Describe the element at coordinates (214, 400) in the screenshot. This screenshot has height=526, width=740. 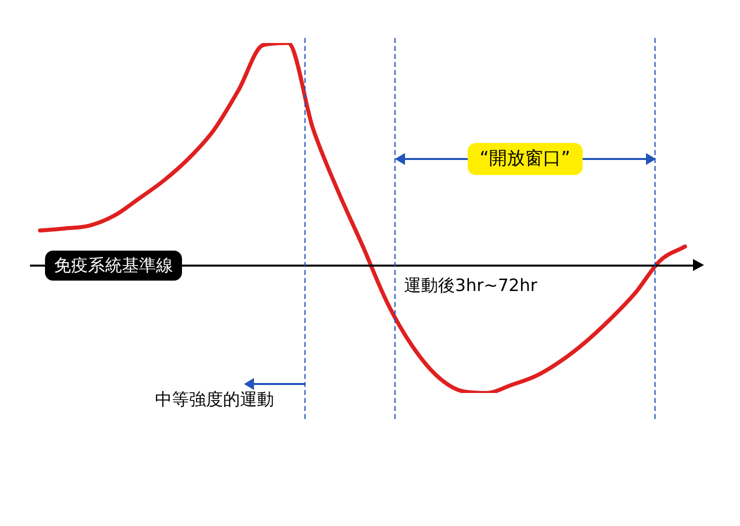
I see `annotation: 中等強度的運動` at that location.